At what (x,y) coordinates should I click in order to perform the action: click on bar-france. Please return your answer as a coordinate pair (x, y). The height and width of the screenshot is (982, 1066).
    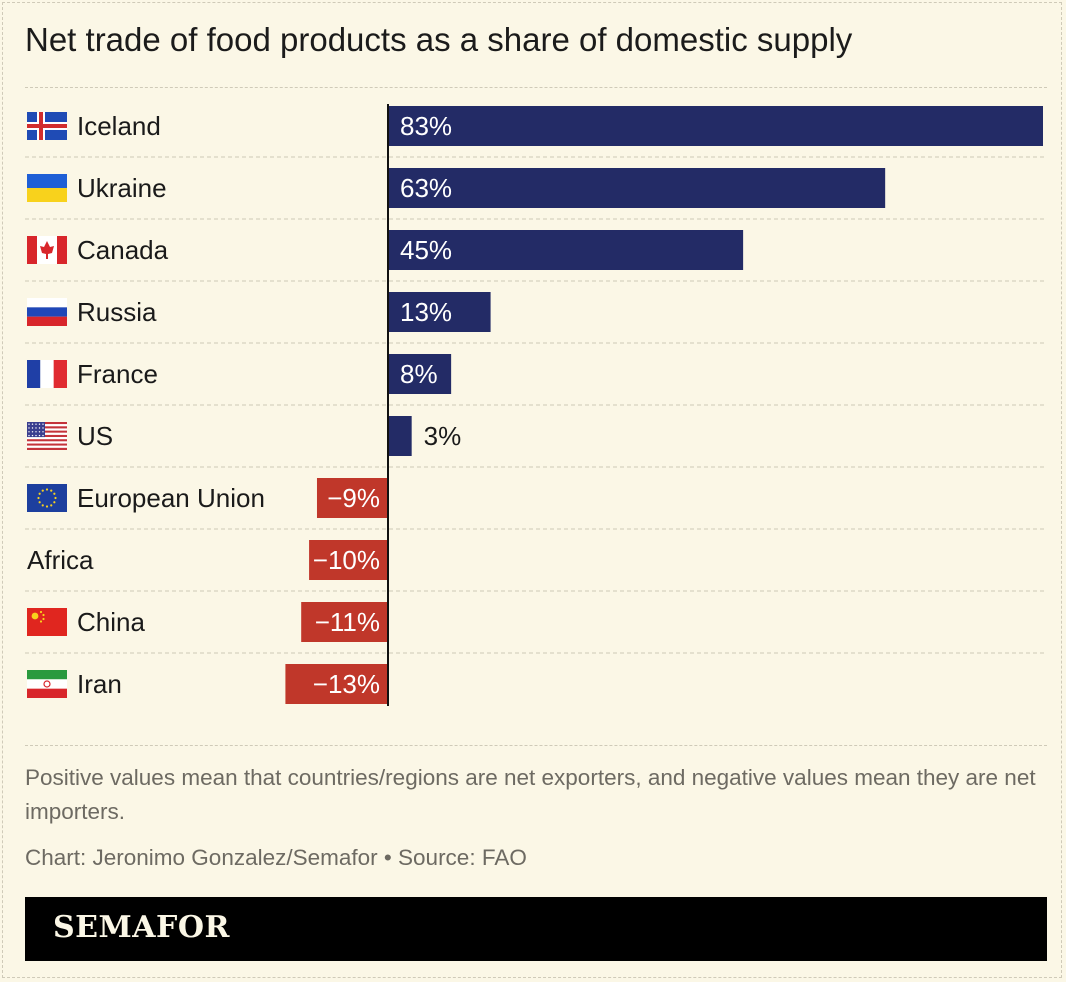
    Looking at the image, I should click on (420, 374).